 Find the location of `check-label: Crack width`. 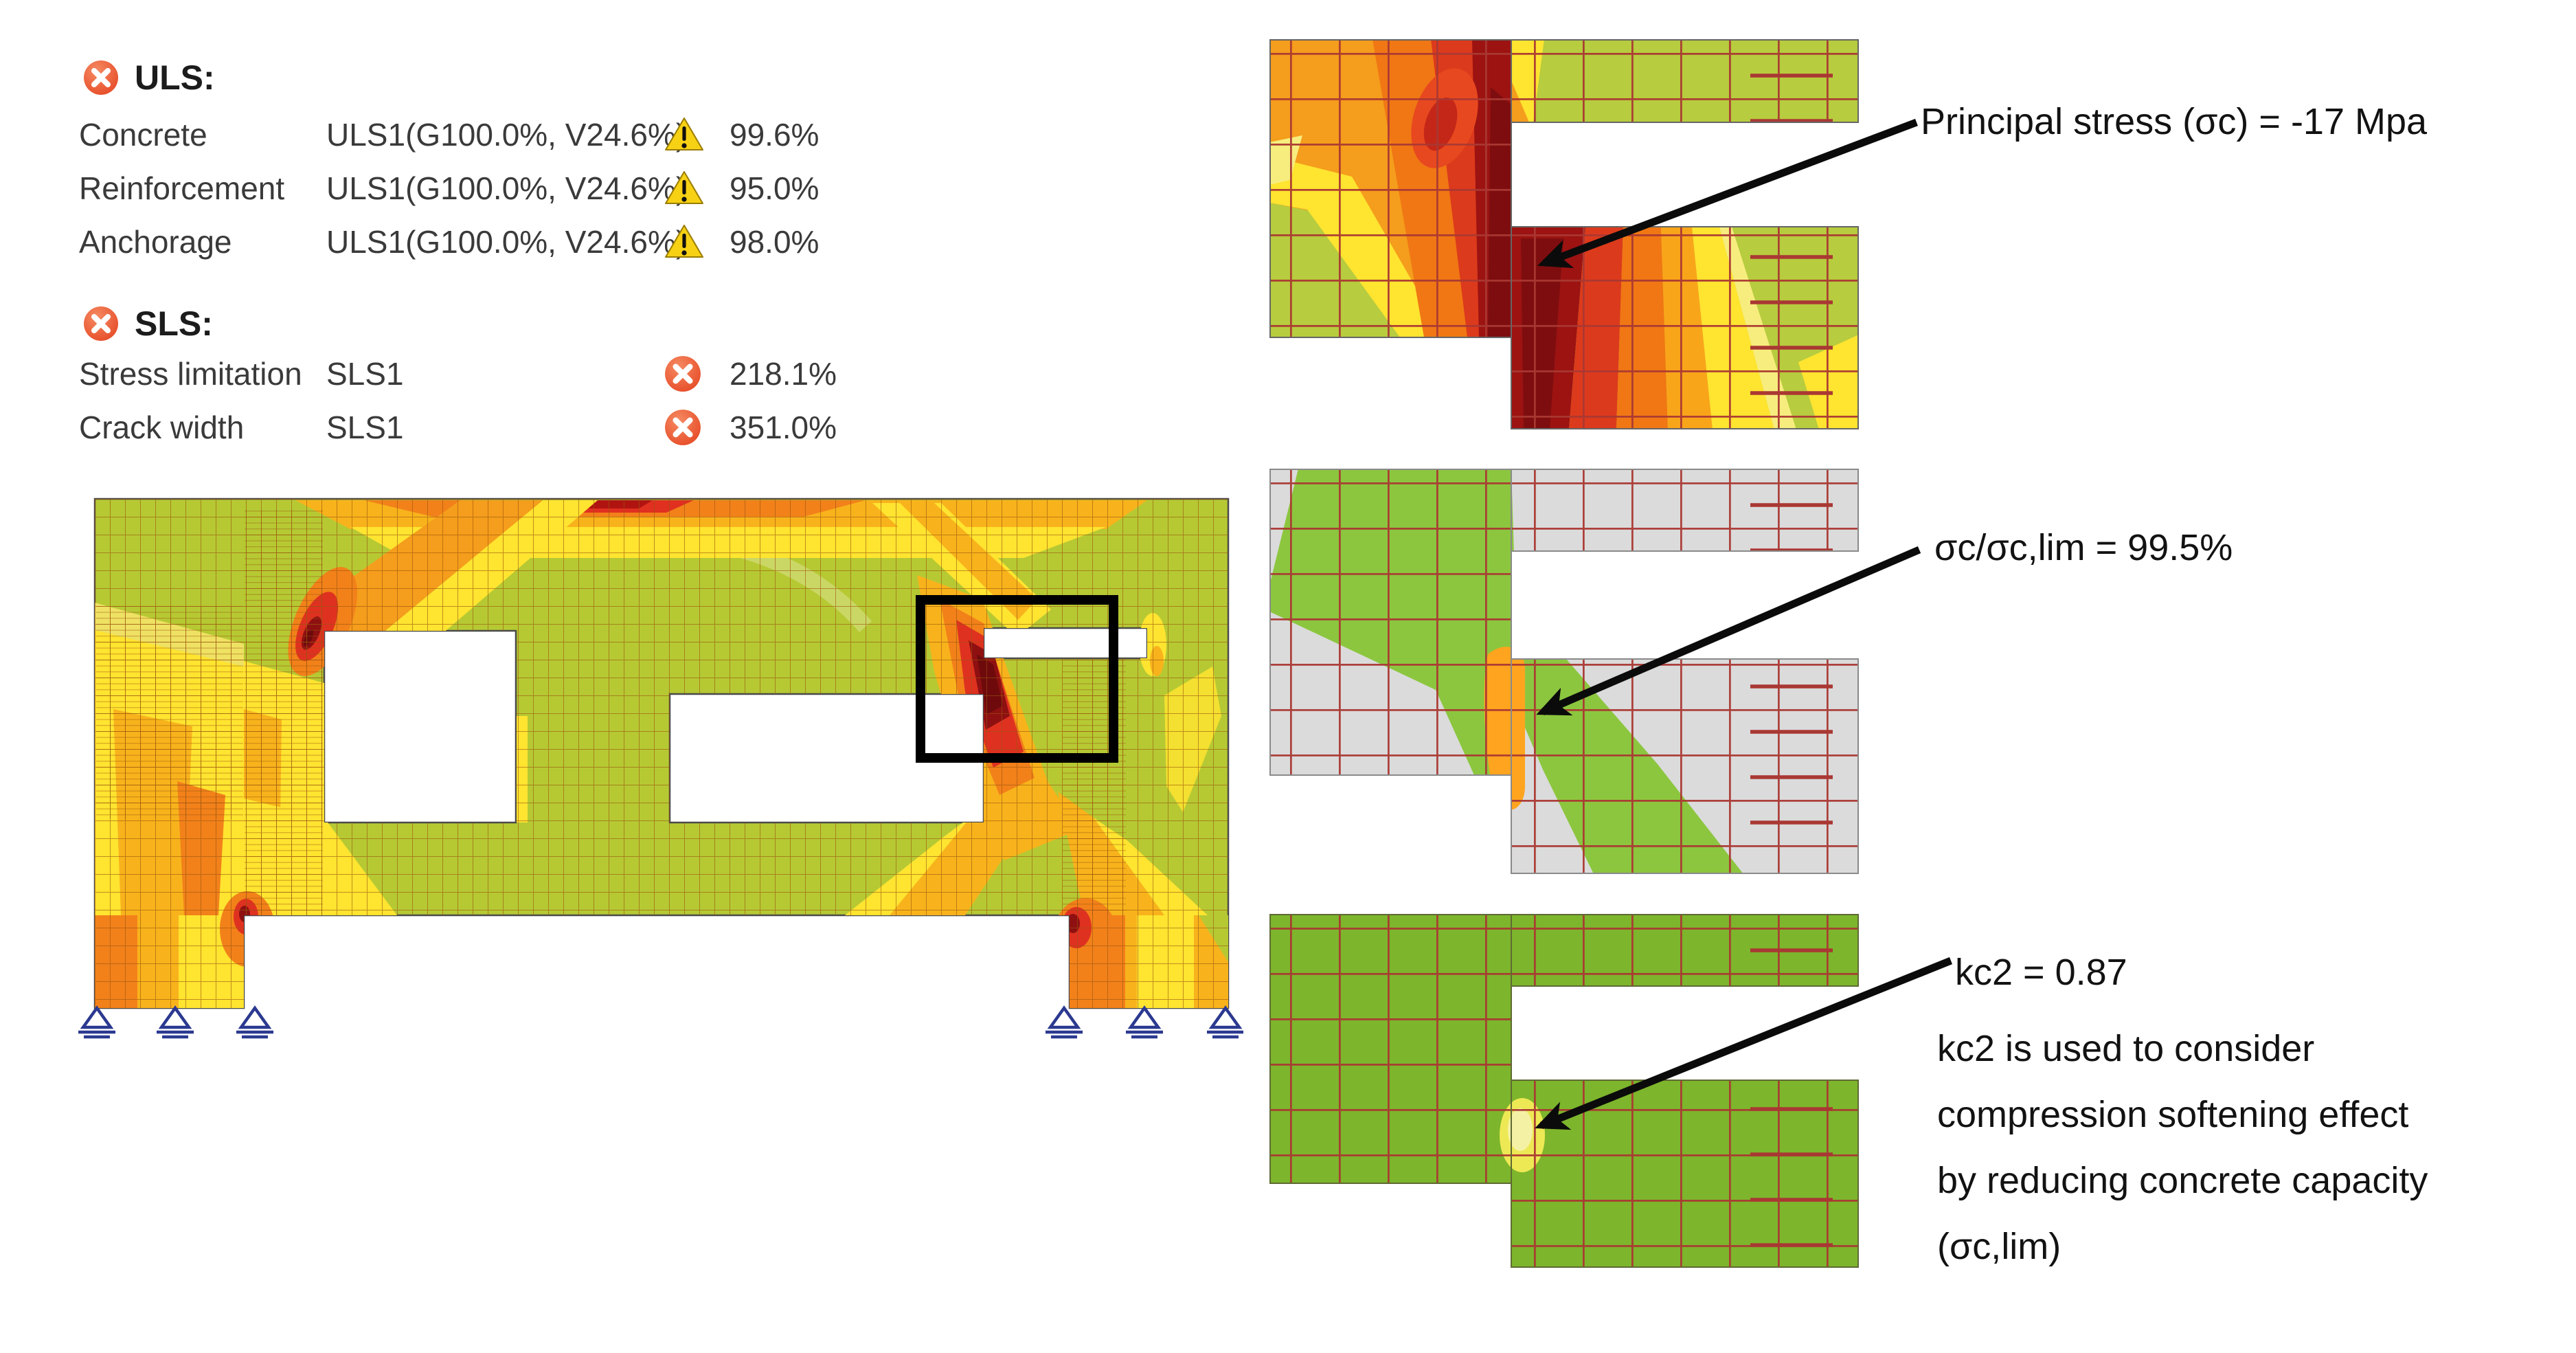

check-label: Crack width is located at coordinates (162, 427).